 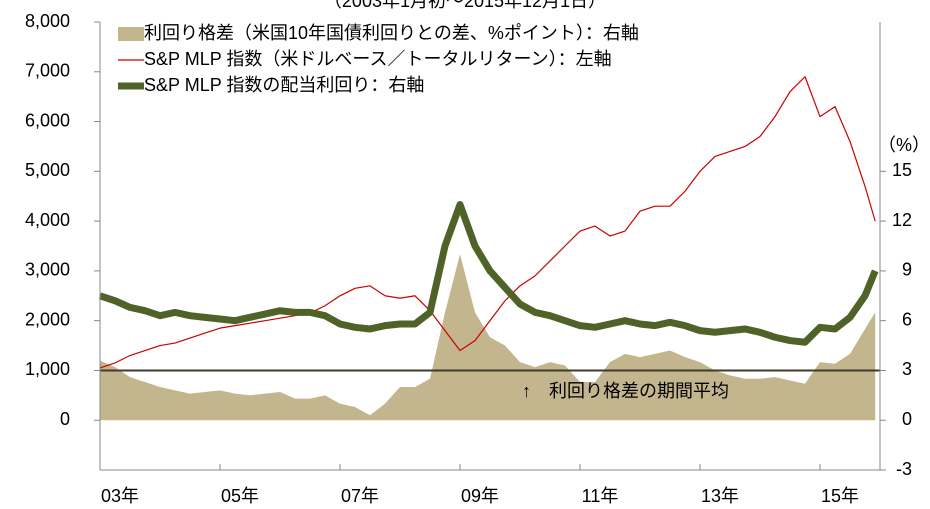 What do you see at coordinates (120, 496) in the screenshot?
I see `x-tick-label: 03年` at bounding box center [120, 496].